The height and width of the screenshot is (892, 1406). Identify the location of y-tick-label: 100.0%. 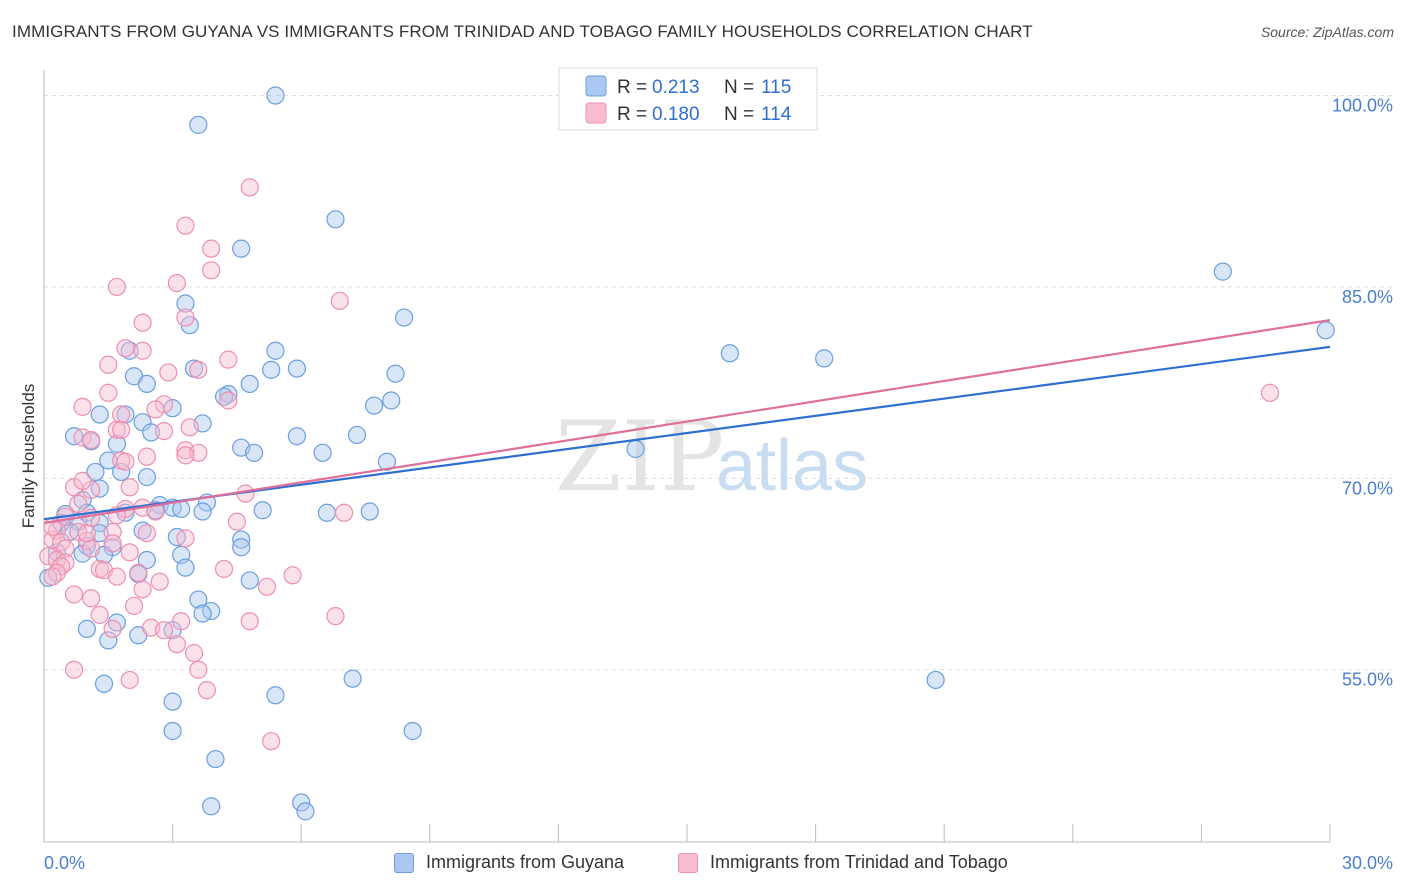
(1362, 106).